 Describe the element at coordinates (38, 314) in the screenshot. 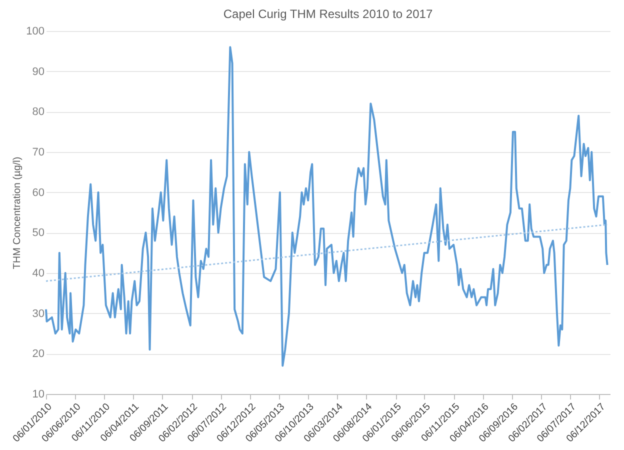

I see `y-tick-label: 30` at that location.